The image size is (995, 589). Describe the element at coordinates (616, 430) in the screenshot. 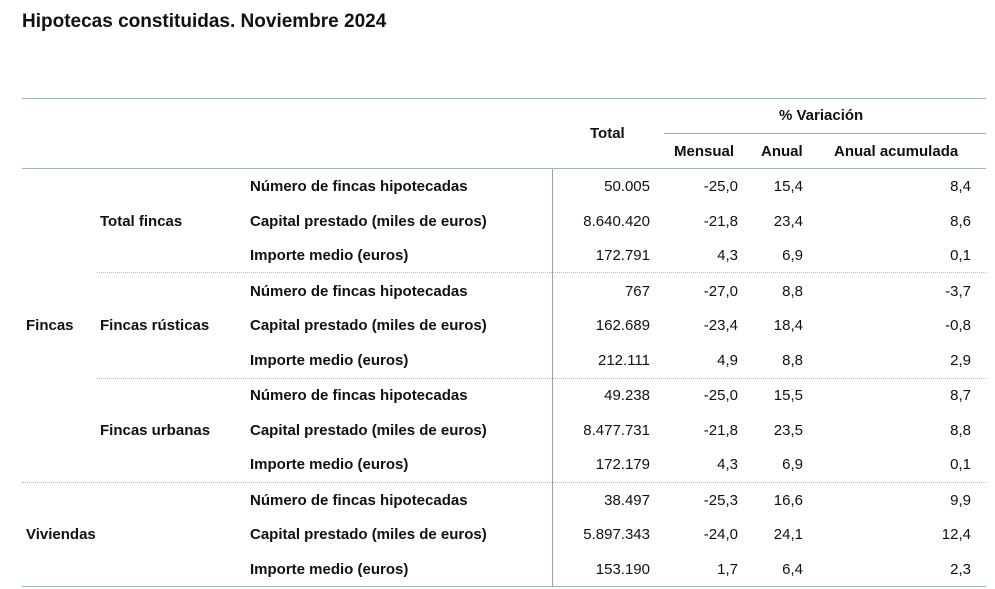

I see `row-total: 8.477.731` at that location.